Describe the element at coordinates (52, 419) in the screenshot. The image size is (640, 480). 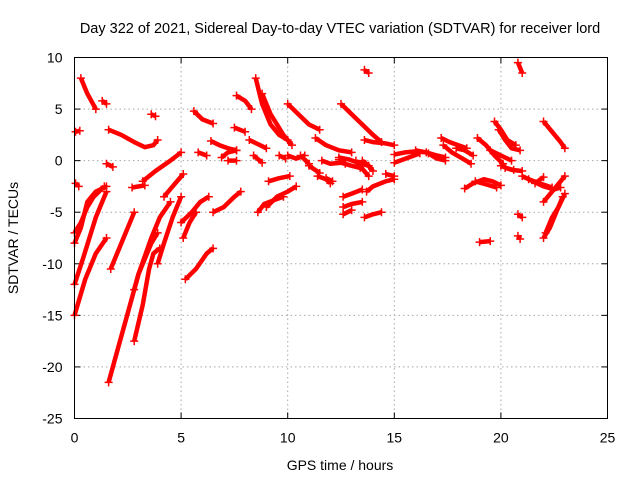
I see `y-tick-label: -25` at that location.